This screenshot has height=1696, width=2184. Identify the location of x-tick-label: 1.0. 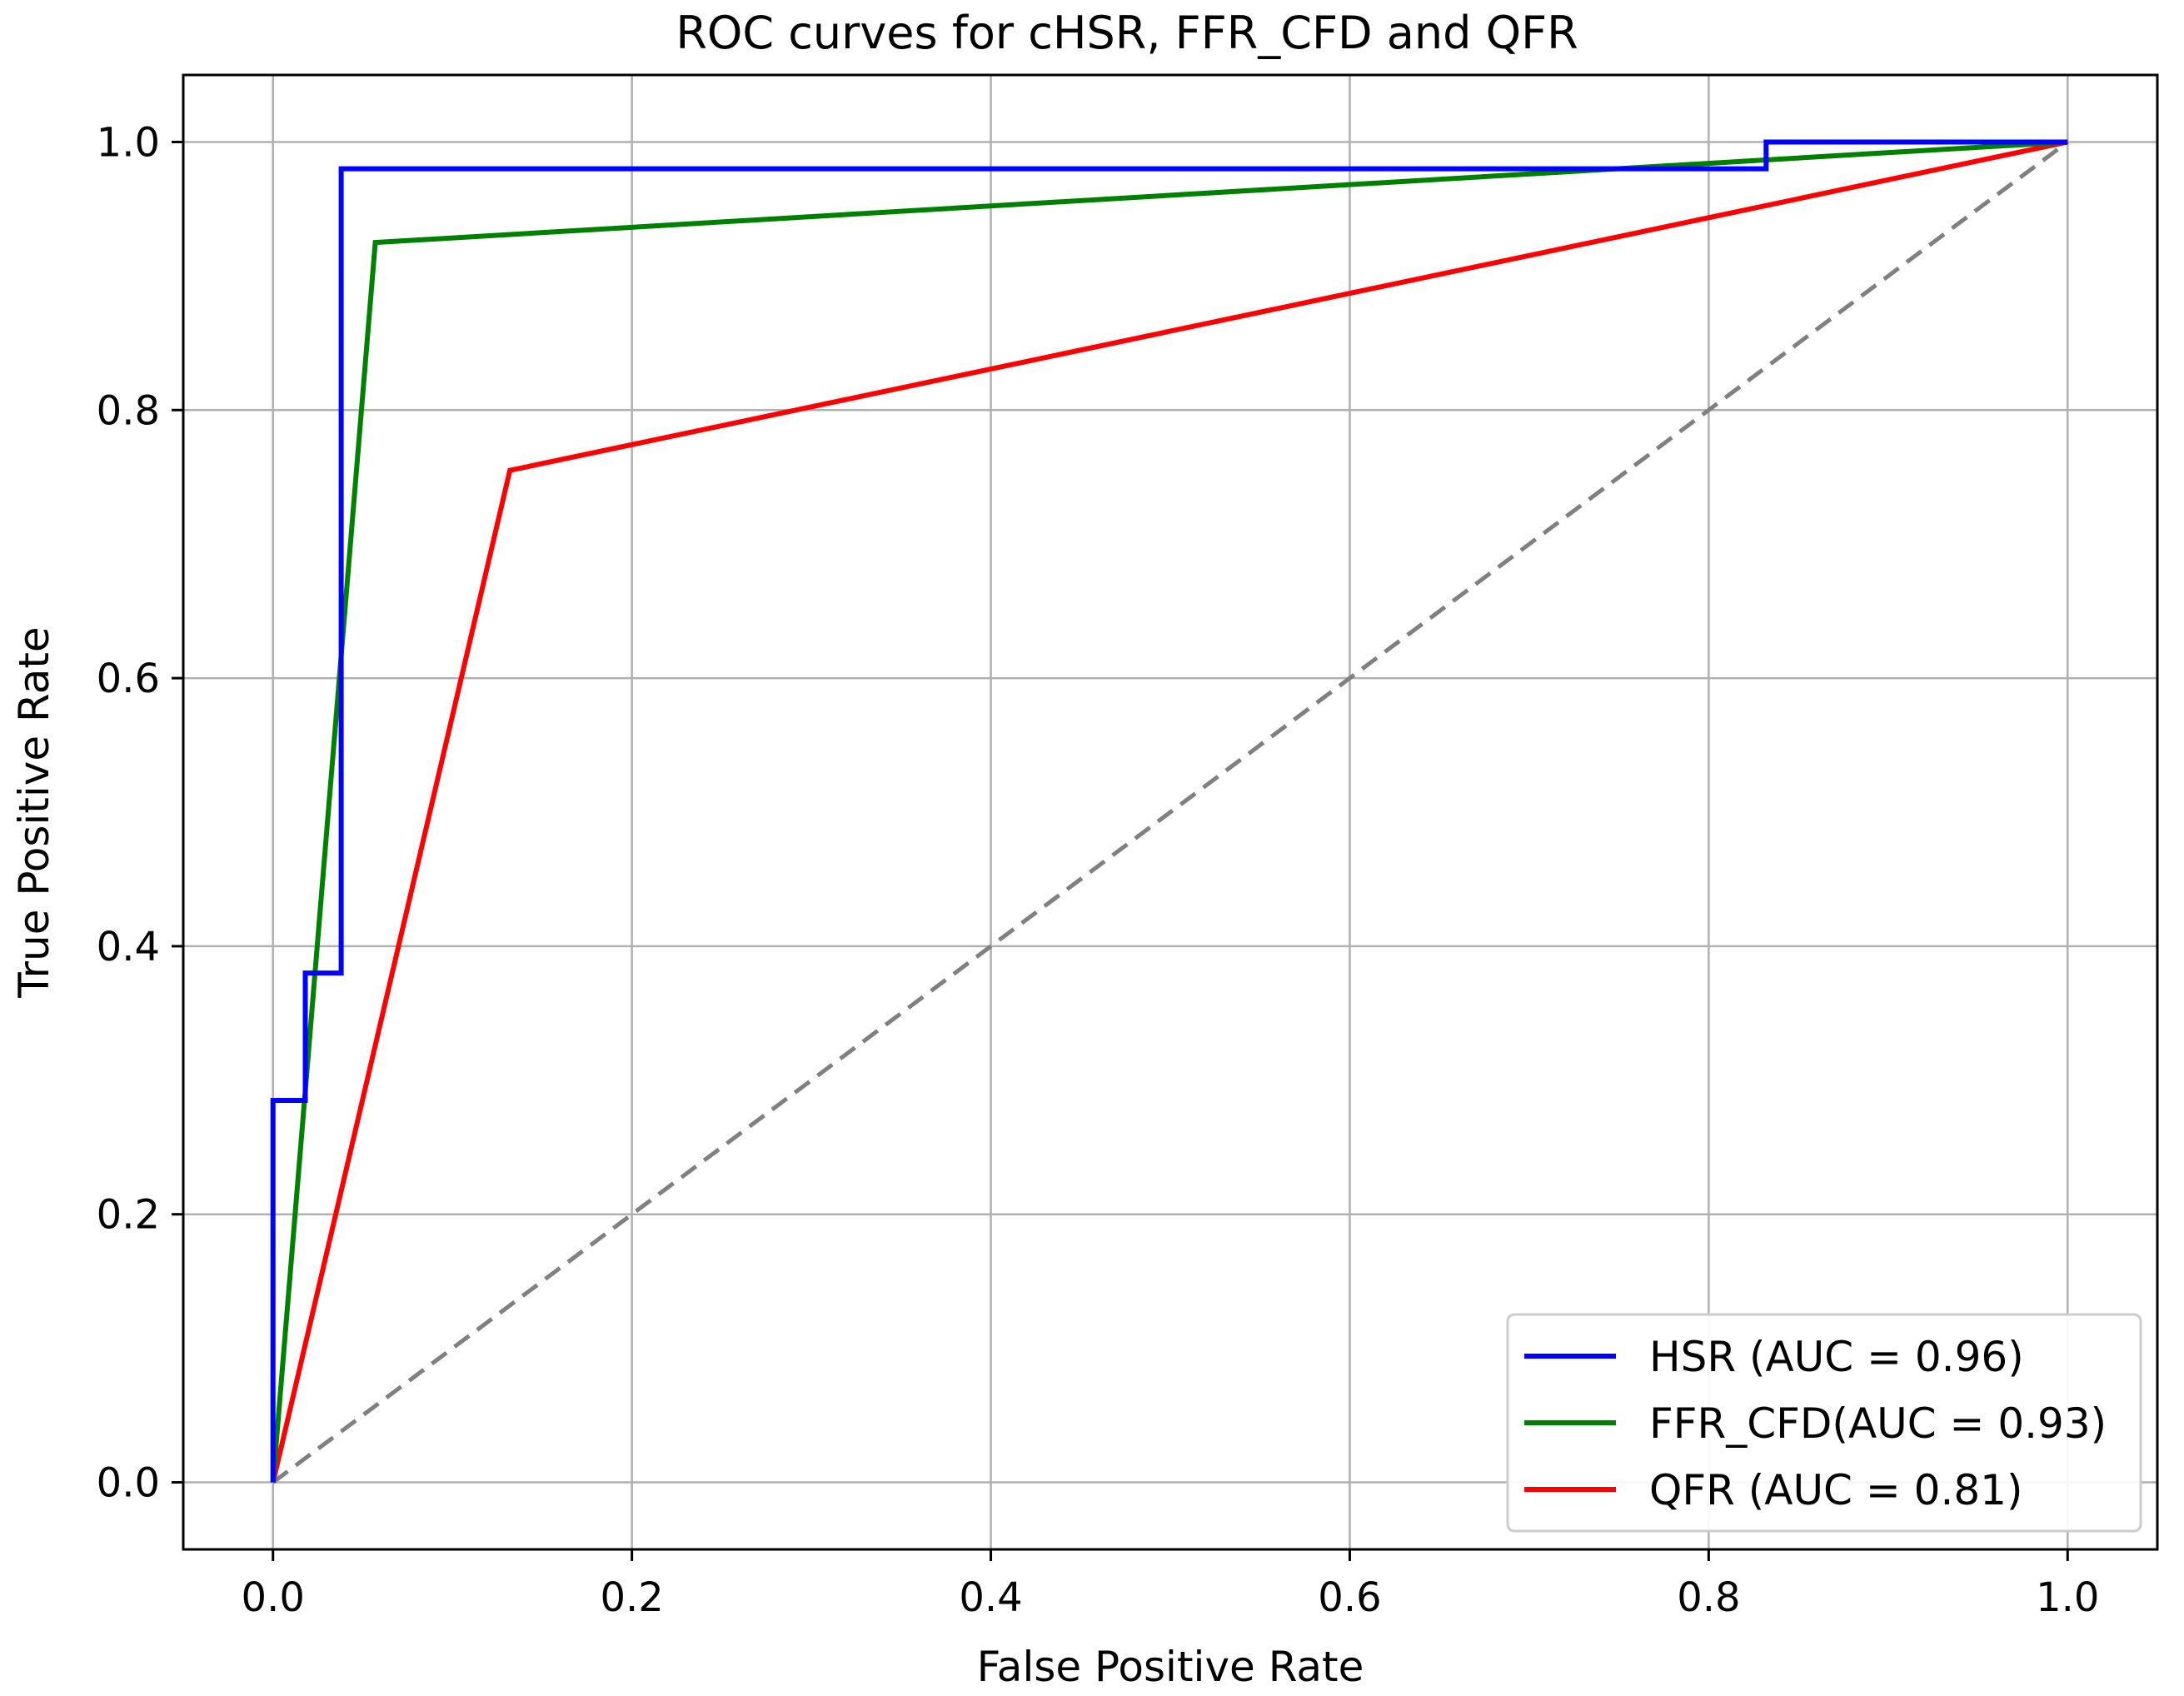
(2067, 1597).